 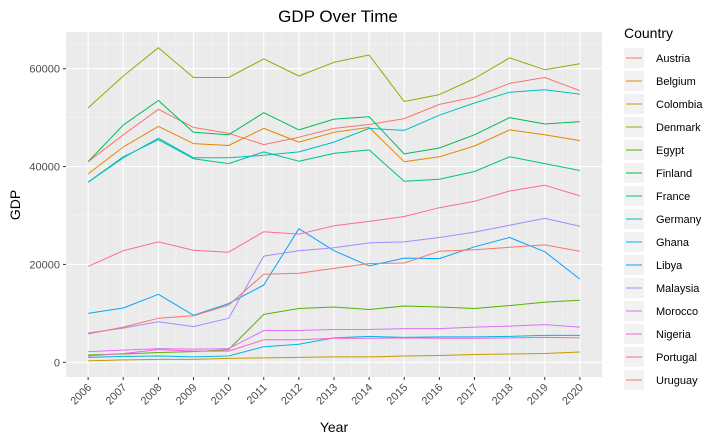 I want to click on legend-label-france: France, so click(x=673, y=197).